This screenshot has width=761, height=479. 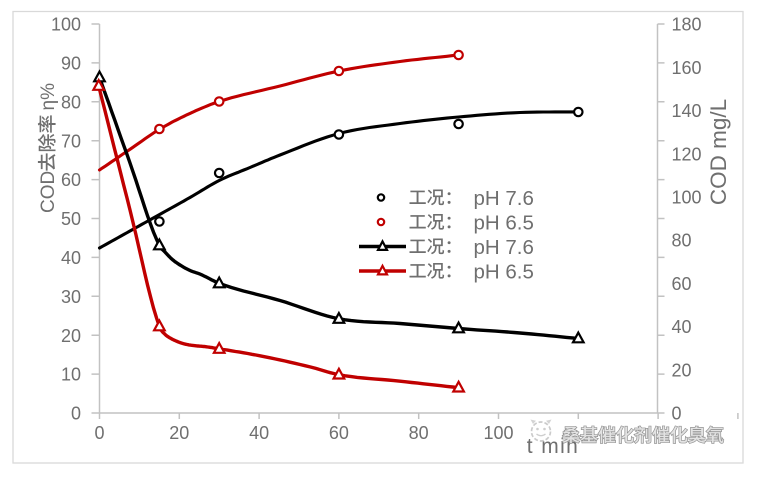 What do you see at coordinates (687, 154) in the screenshot?
I see `svg-text: 120` at bounding box center [687, 154].